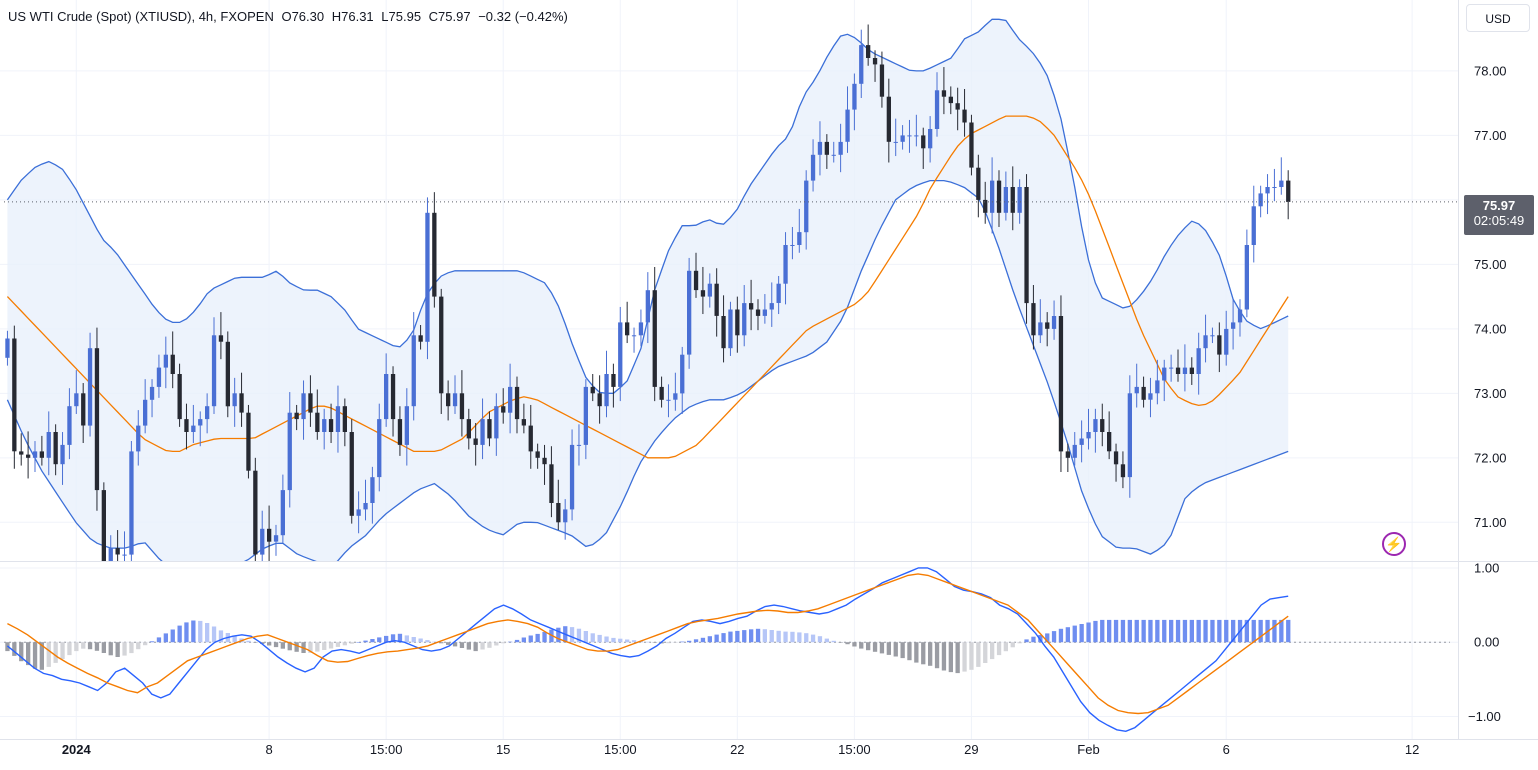 This screenshot has height=770, width=1538. I want to click on symbol-title: US WTI Crude (Spot) (XTIUSD), 4h, FXOPEN, so click(141, 16).